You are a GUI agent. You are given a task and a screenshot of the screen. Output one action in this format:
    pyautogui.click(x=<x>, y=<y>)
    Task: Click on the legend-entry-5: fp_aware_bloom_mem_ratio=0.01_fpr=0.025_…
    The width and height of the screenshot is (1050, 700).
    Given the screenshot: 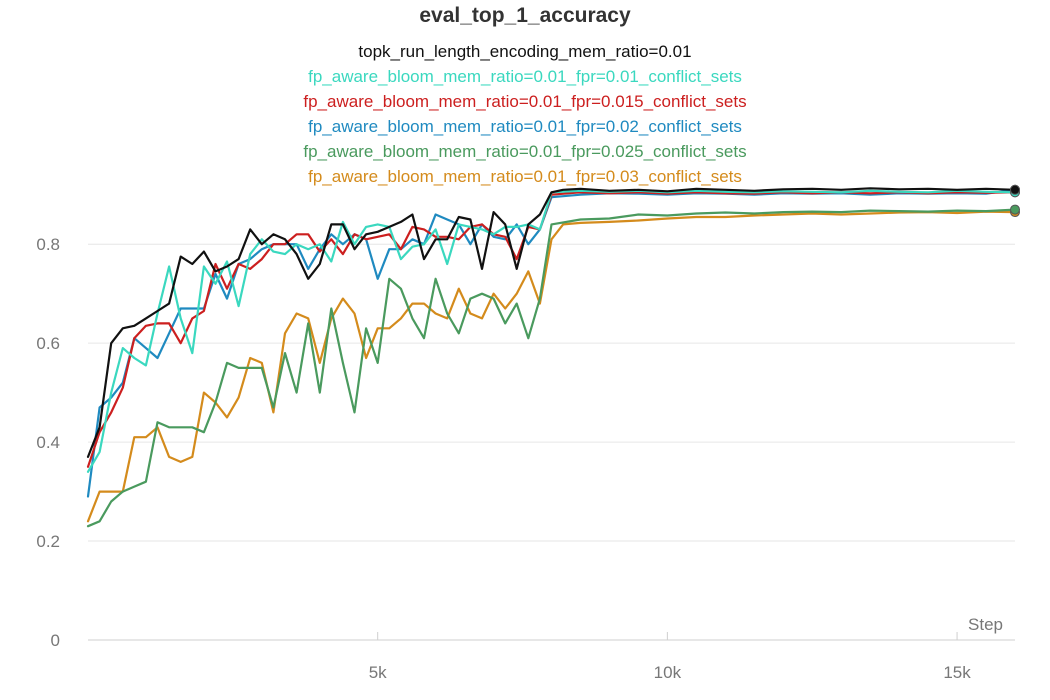 What is the action you would take?
    pyautogui.click(x=524, y=151)
    